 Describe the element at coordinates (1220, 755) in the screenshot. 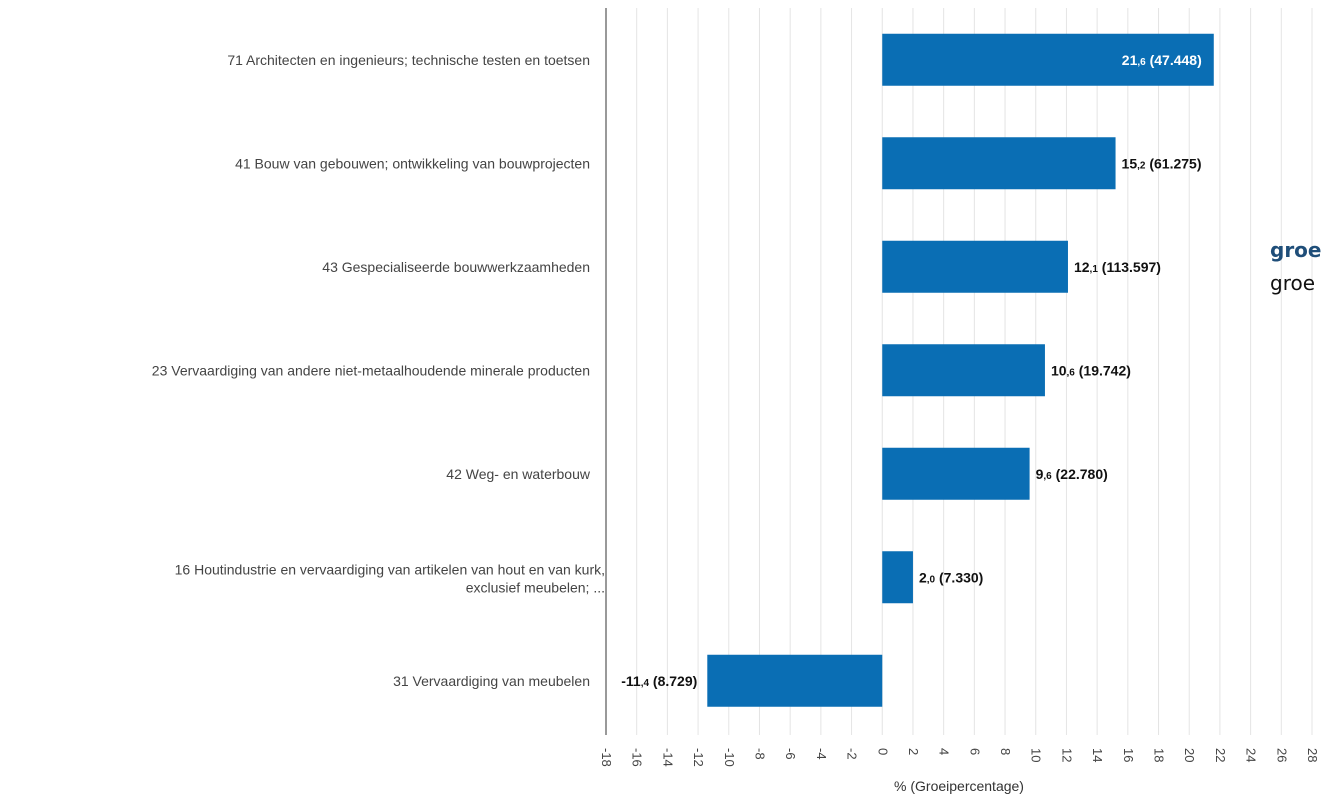

I see `x-tick-label: 22` at that location.